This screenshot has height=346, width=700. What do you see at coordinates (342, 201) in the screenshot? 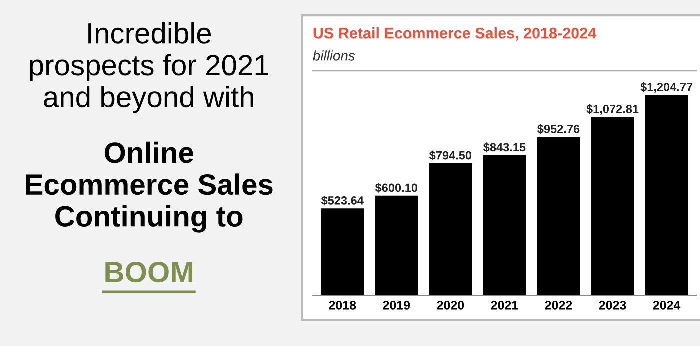
I see `data-label: $523.64` at bounding box center [342, 201].